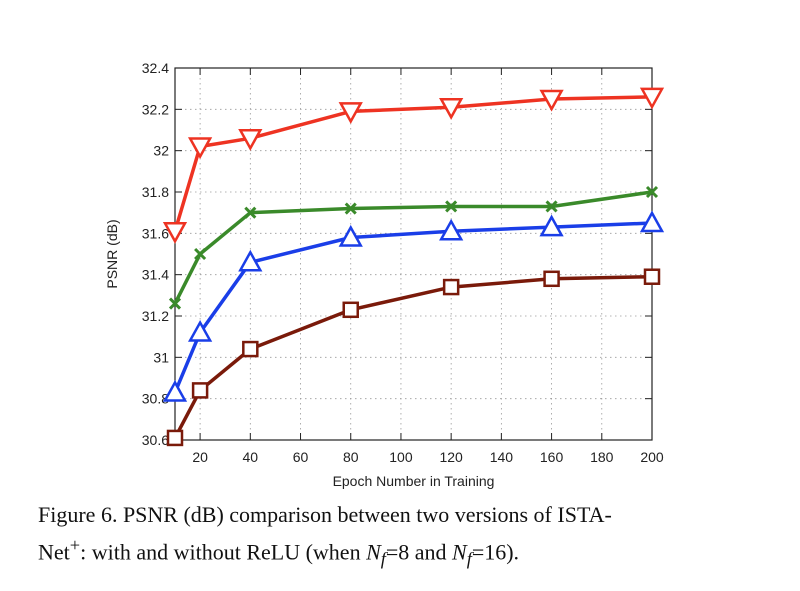  I want to click on caption-val-a: =8 and, so click(419, 552).